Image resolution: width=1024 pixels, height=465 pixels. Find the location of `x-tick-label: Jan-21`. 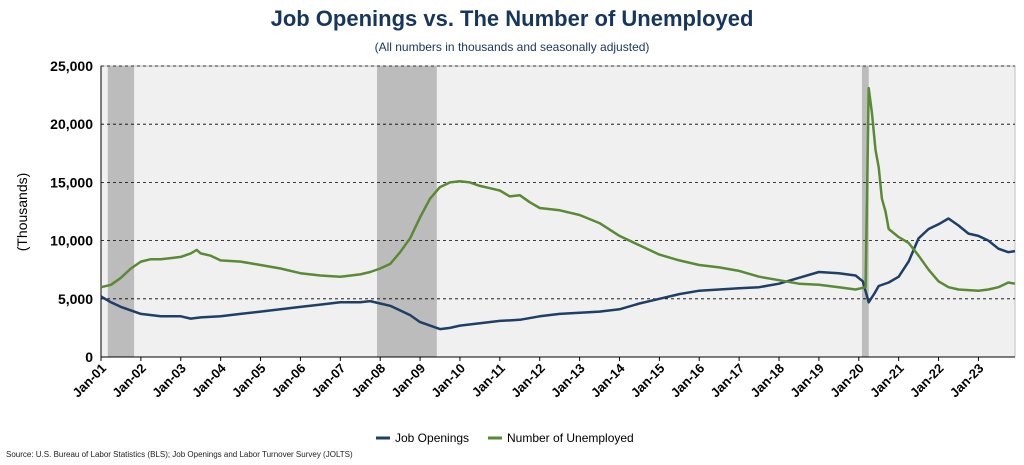

x-tick-label: Jan-21 is located at coordinates (887, 381).